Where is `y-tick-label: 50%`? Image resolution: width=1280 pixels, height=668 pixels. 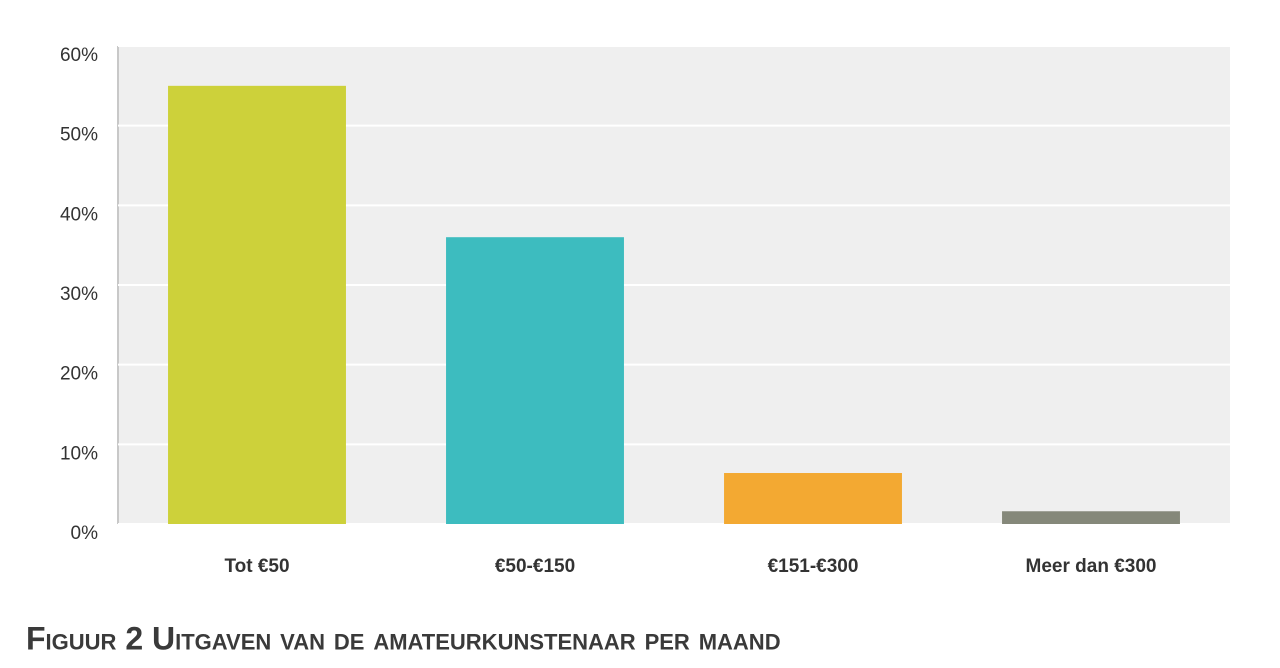
y-tick-label: 50% is located at coordinates (79, 135).